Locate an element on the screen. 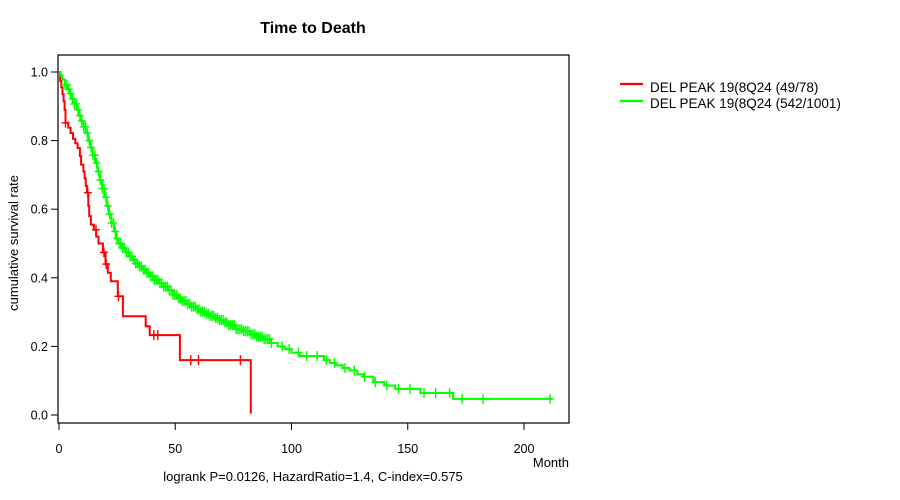 This screenshot has width=900, height=500. chart-title: Time to Death is located at coordinates (313, 28).